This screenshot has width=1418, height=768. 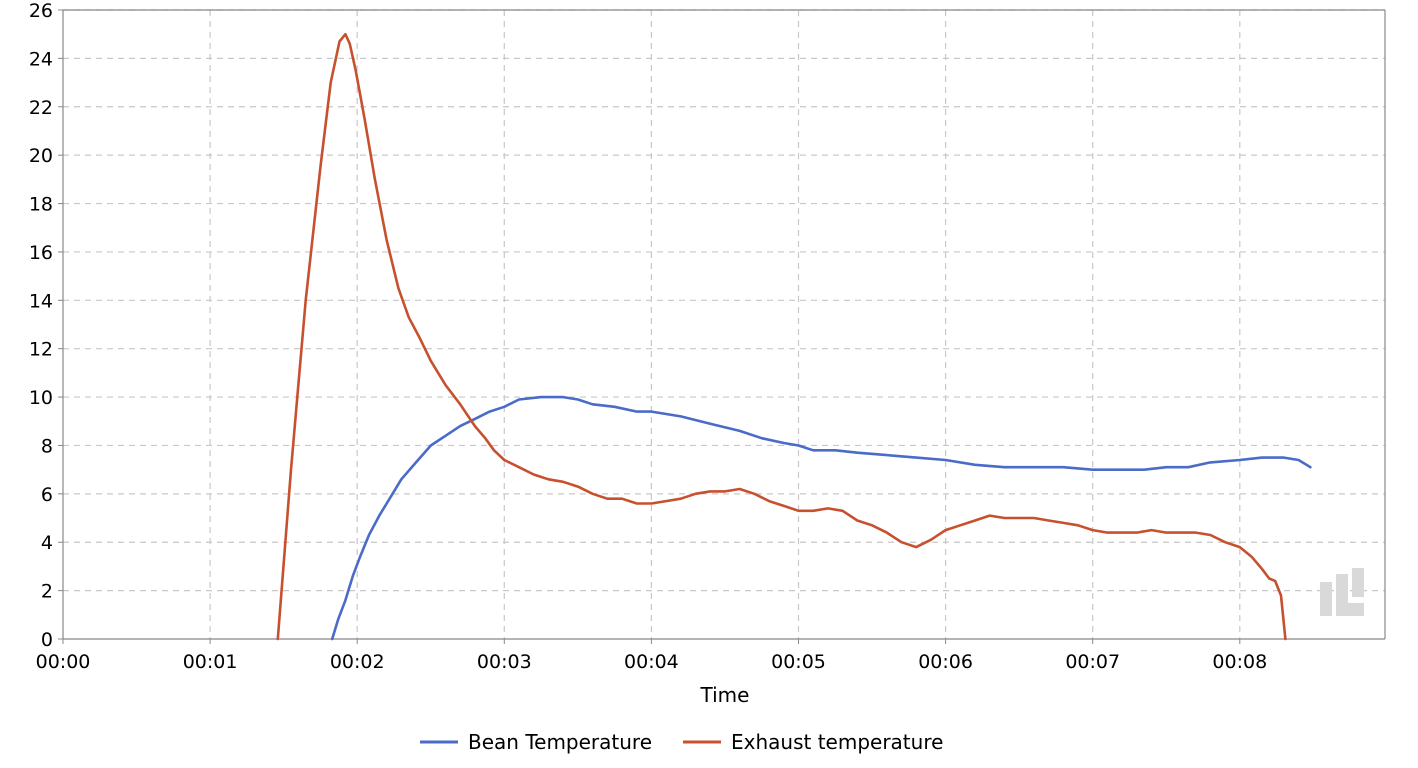 What do you see at coordinates (1342, 592) in the screenshot?
I see `app-logo-watermark` at bounding box center [1342, 592].